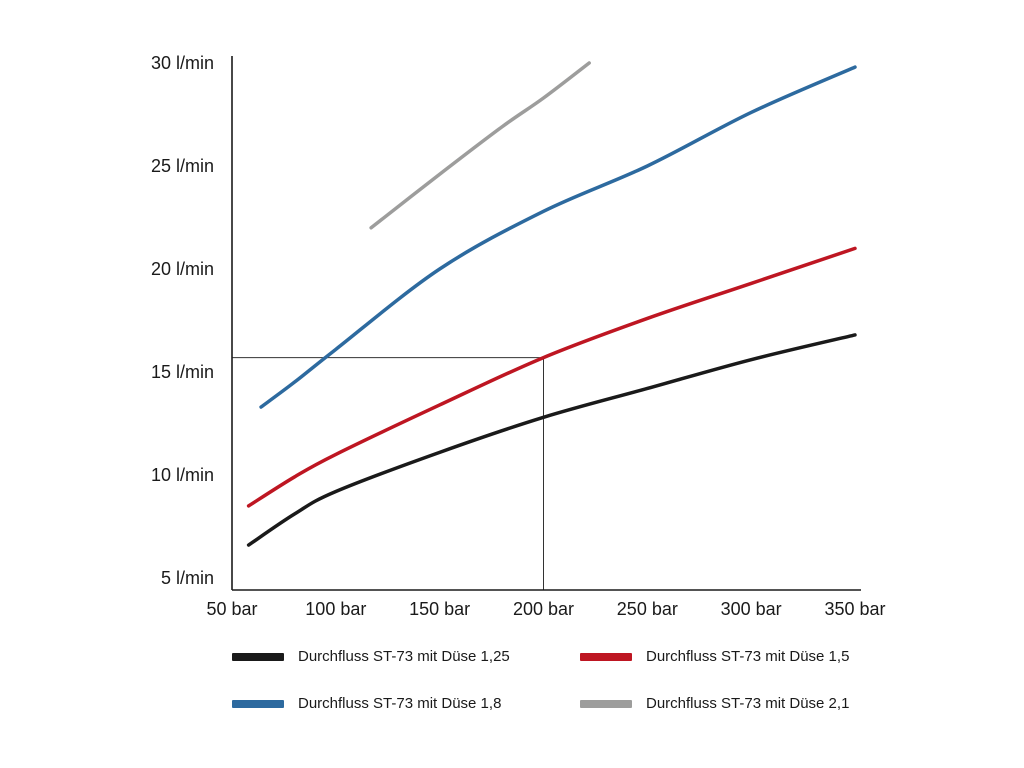 The image size is (1024, 768). I want to click on x-tick-label: 200 bar, so click(543, 609).